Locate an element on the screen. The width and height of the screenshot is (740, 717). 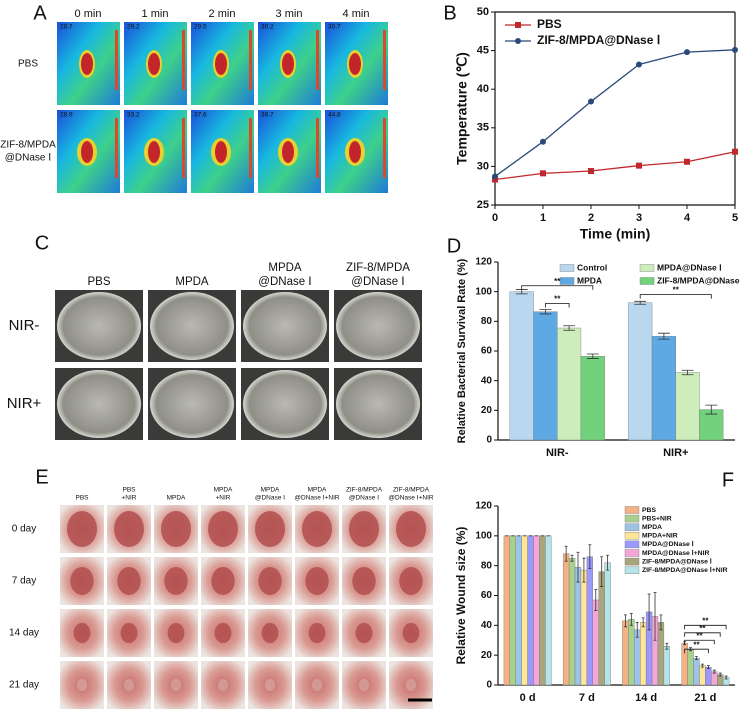
column-label: @DNase Ⅰ+NIR is located at coordinates (316, 498).